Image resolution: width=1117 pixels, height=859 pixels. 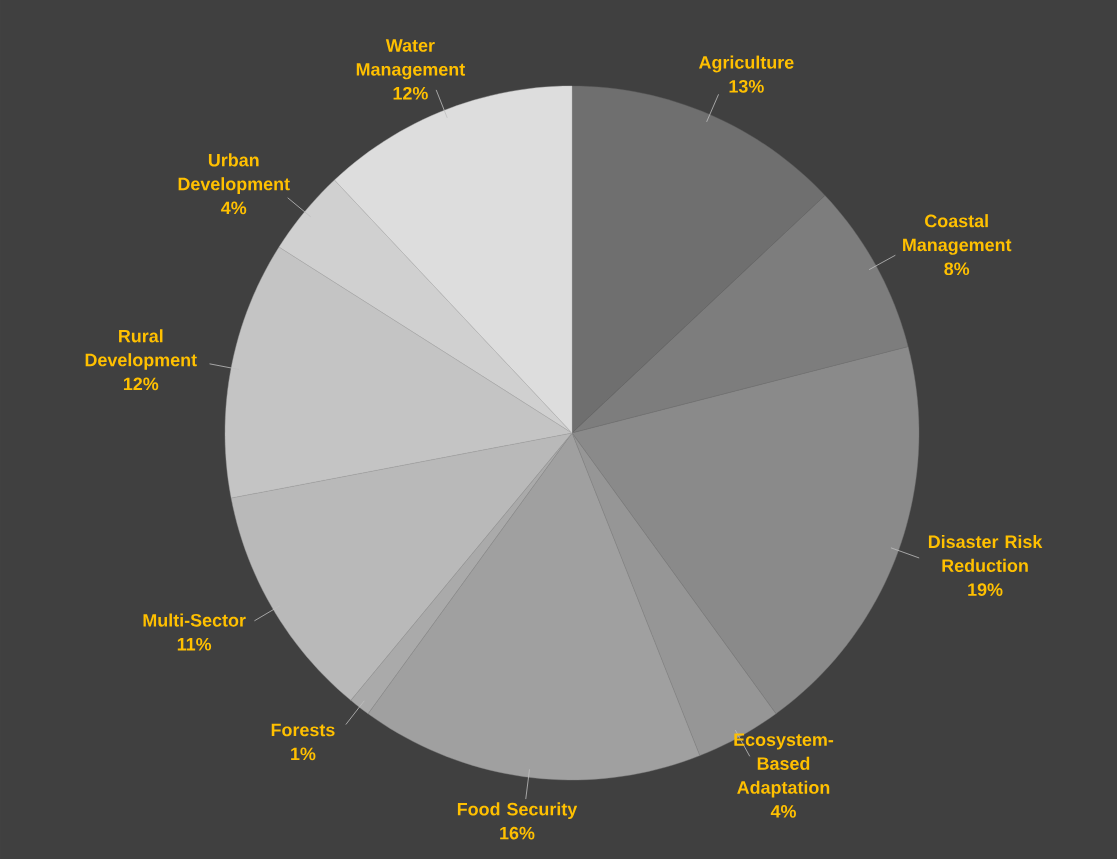 What do you see at coordinates (194, 644) in the screenshot?
I see `data-label: 11%` at bounding box center [194, 644].